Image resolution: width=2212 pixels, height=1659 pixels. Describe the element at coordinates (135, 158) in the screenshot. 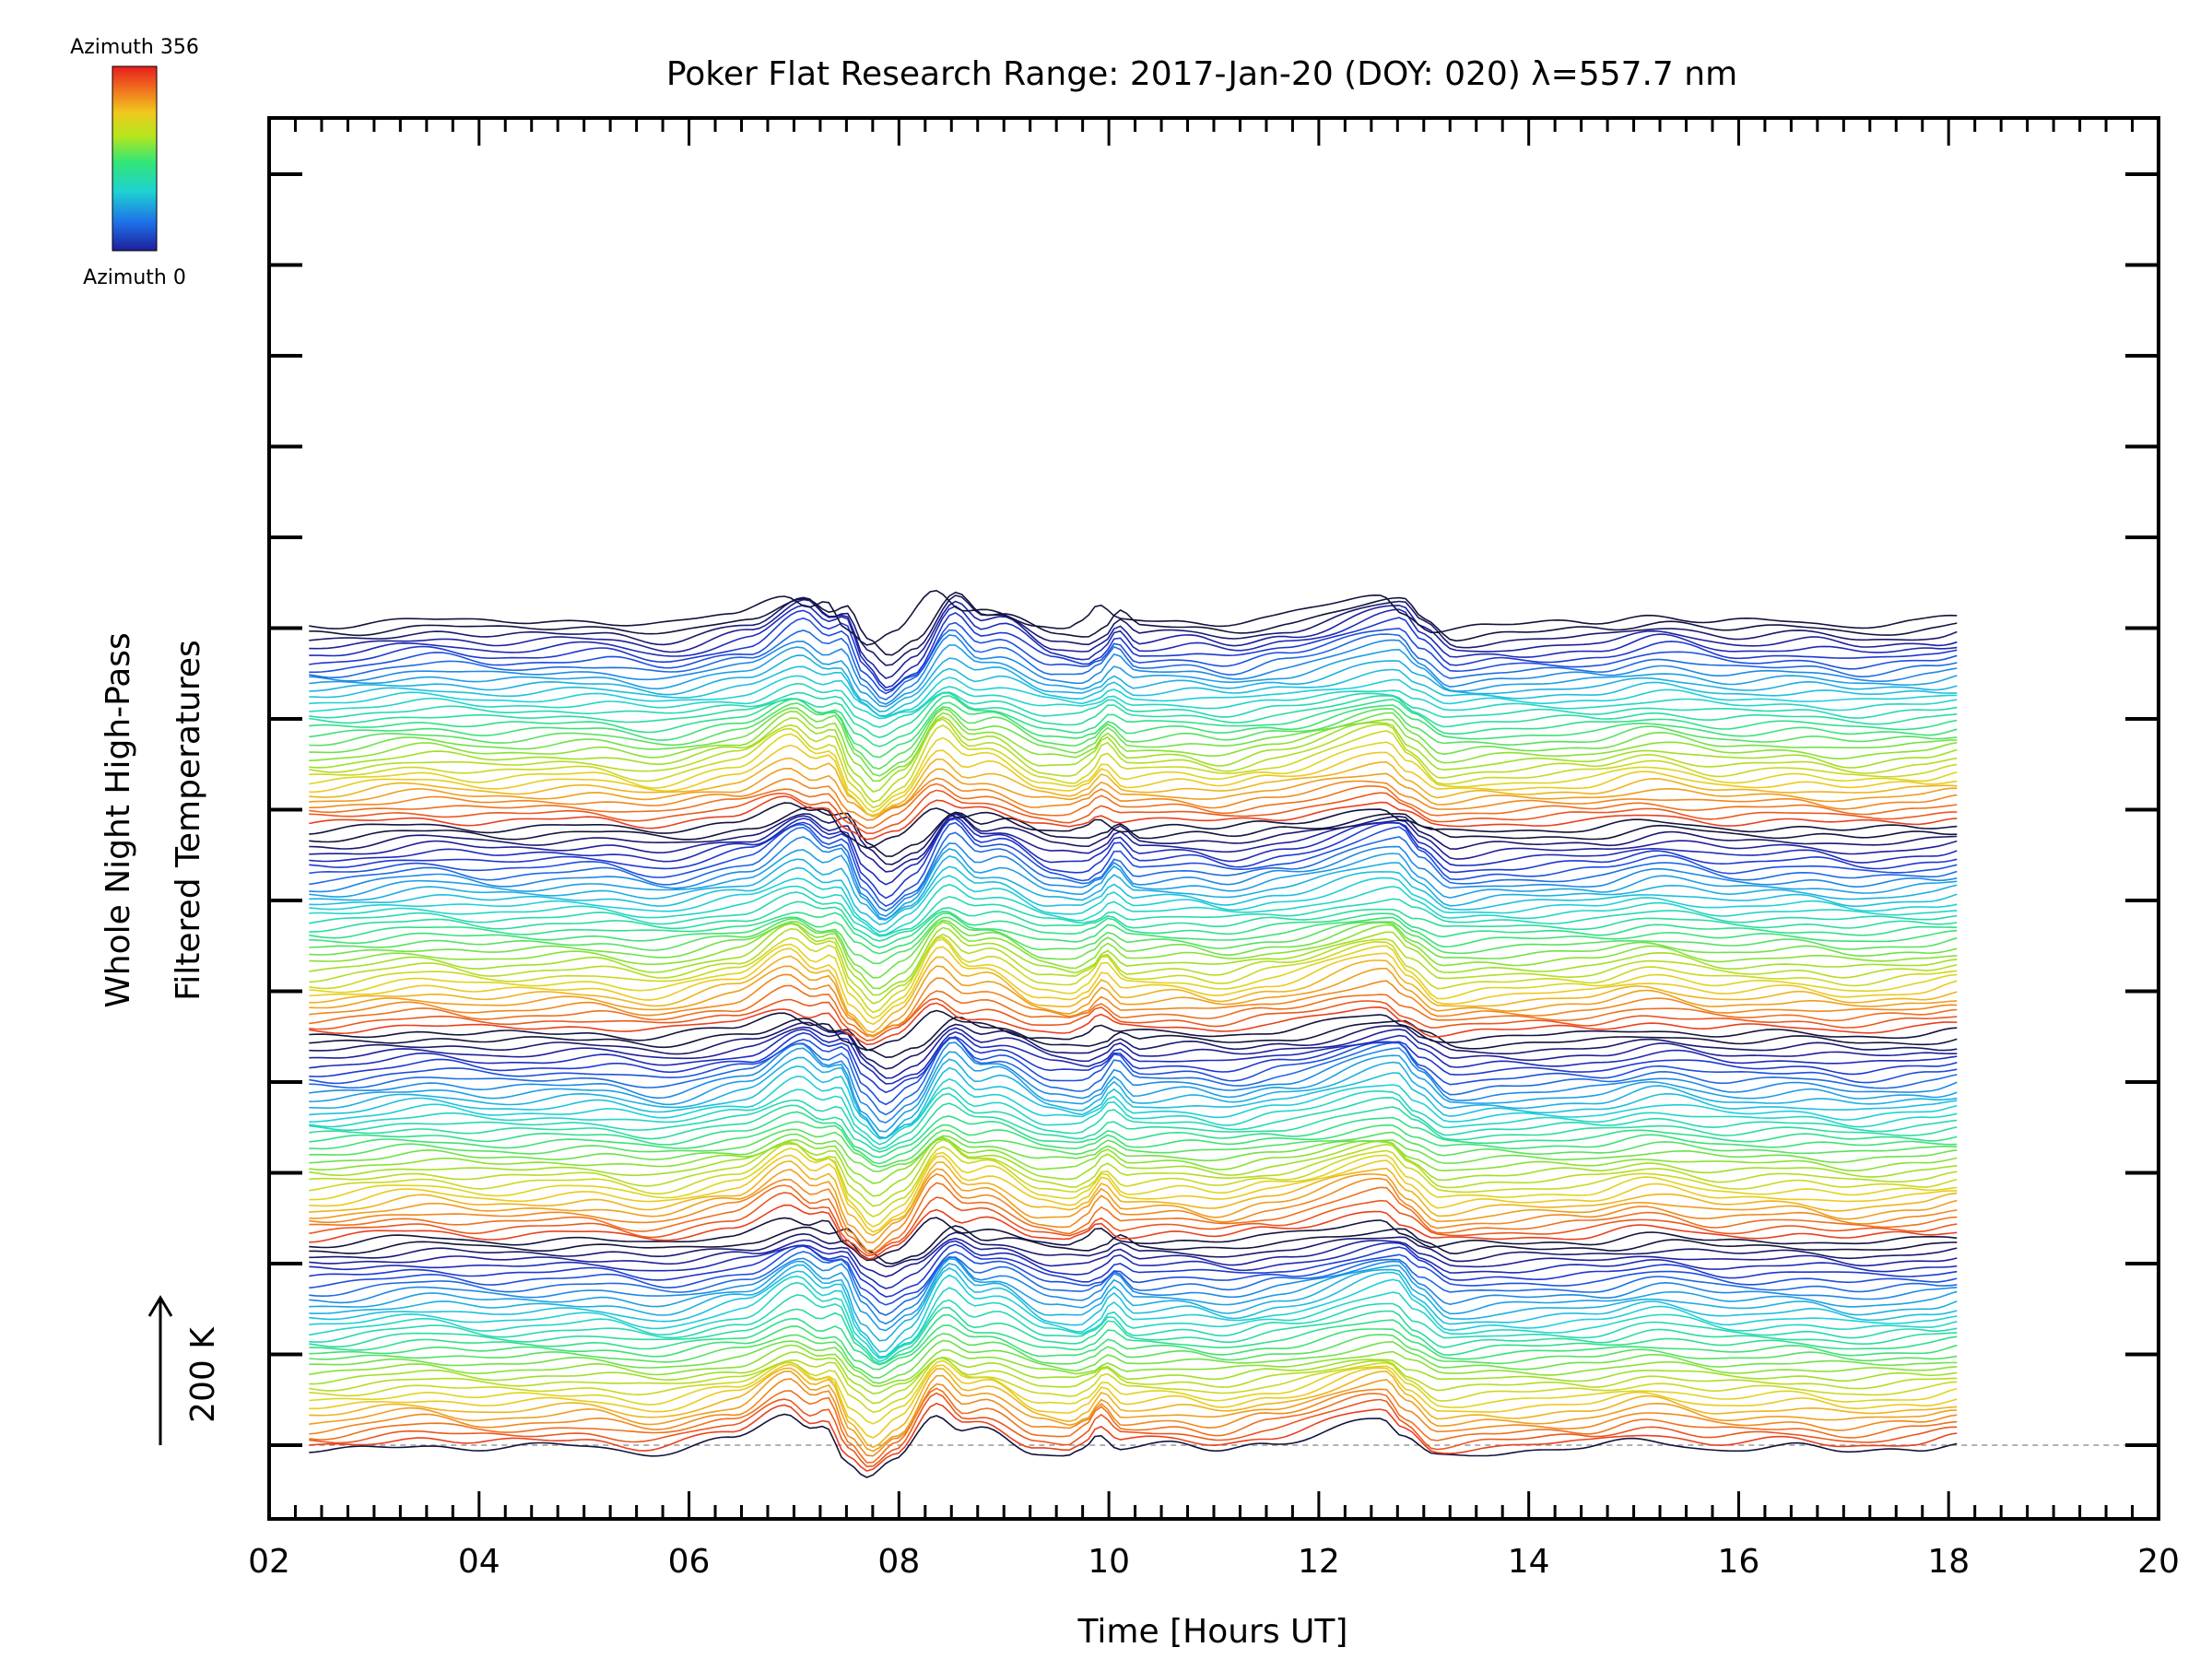

I see `colorbar-gradient` at that location.